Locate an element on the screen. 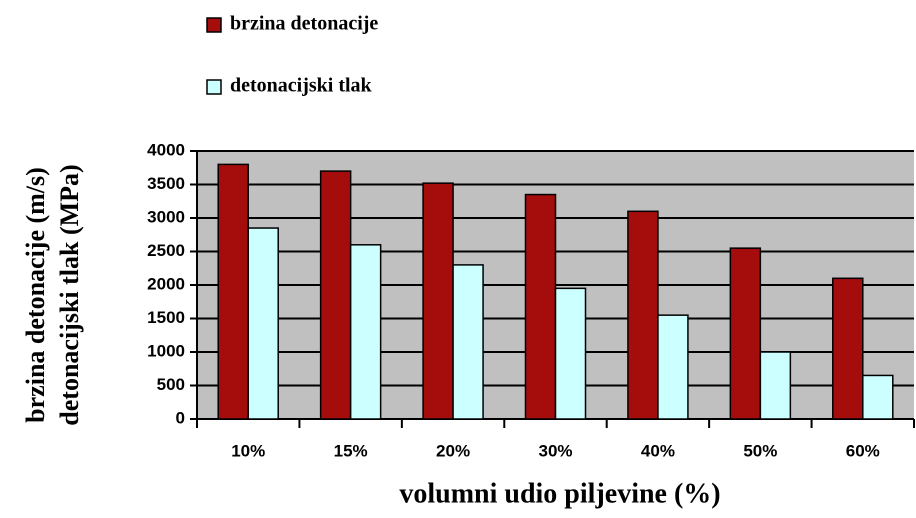 This screenshot has height=518, width=916. x-tick-label: 30% is located at coordinates (555, 450).